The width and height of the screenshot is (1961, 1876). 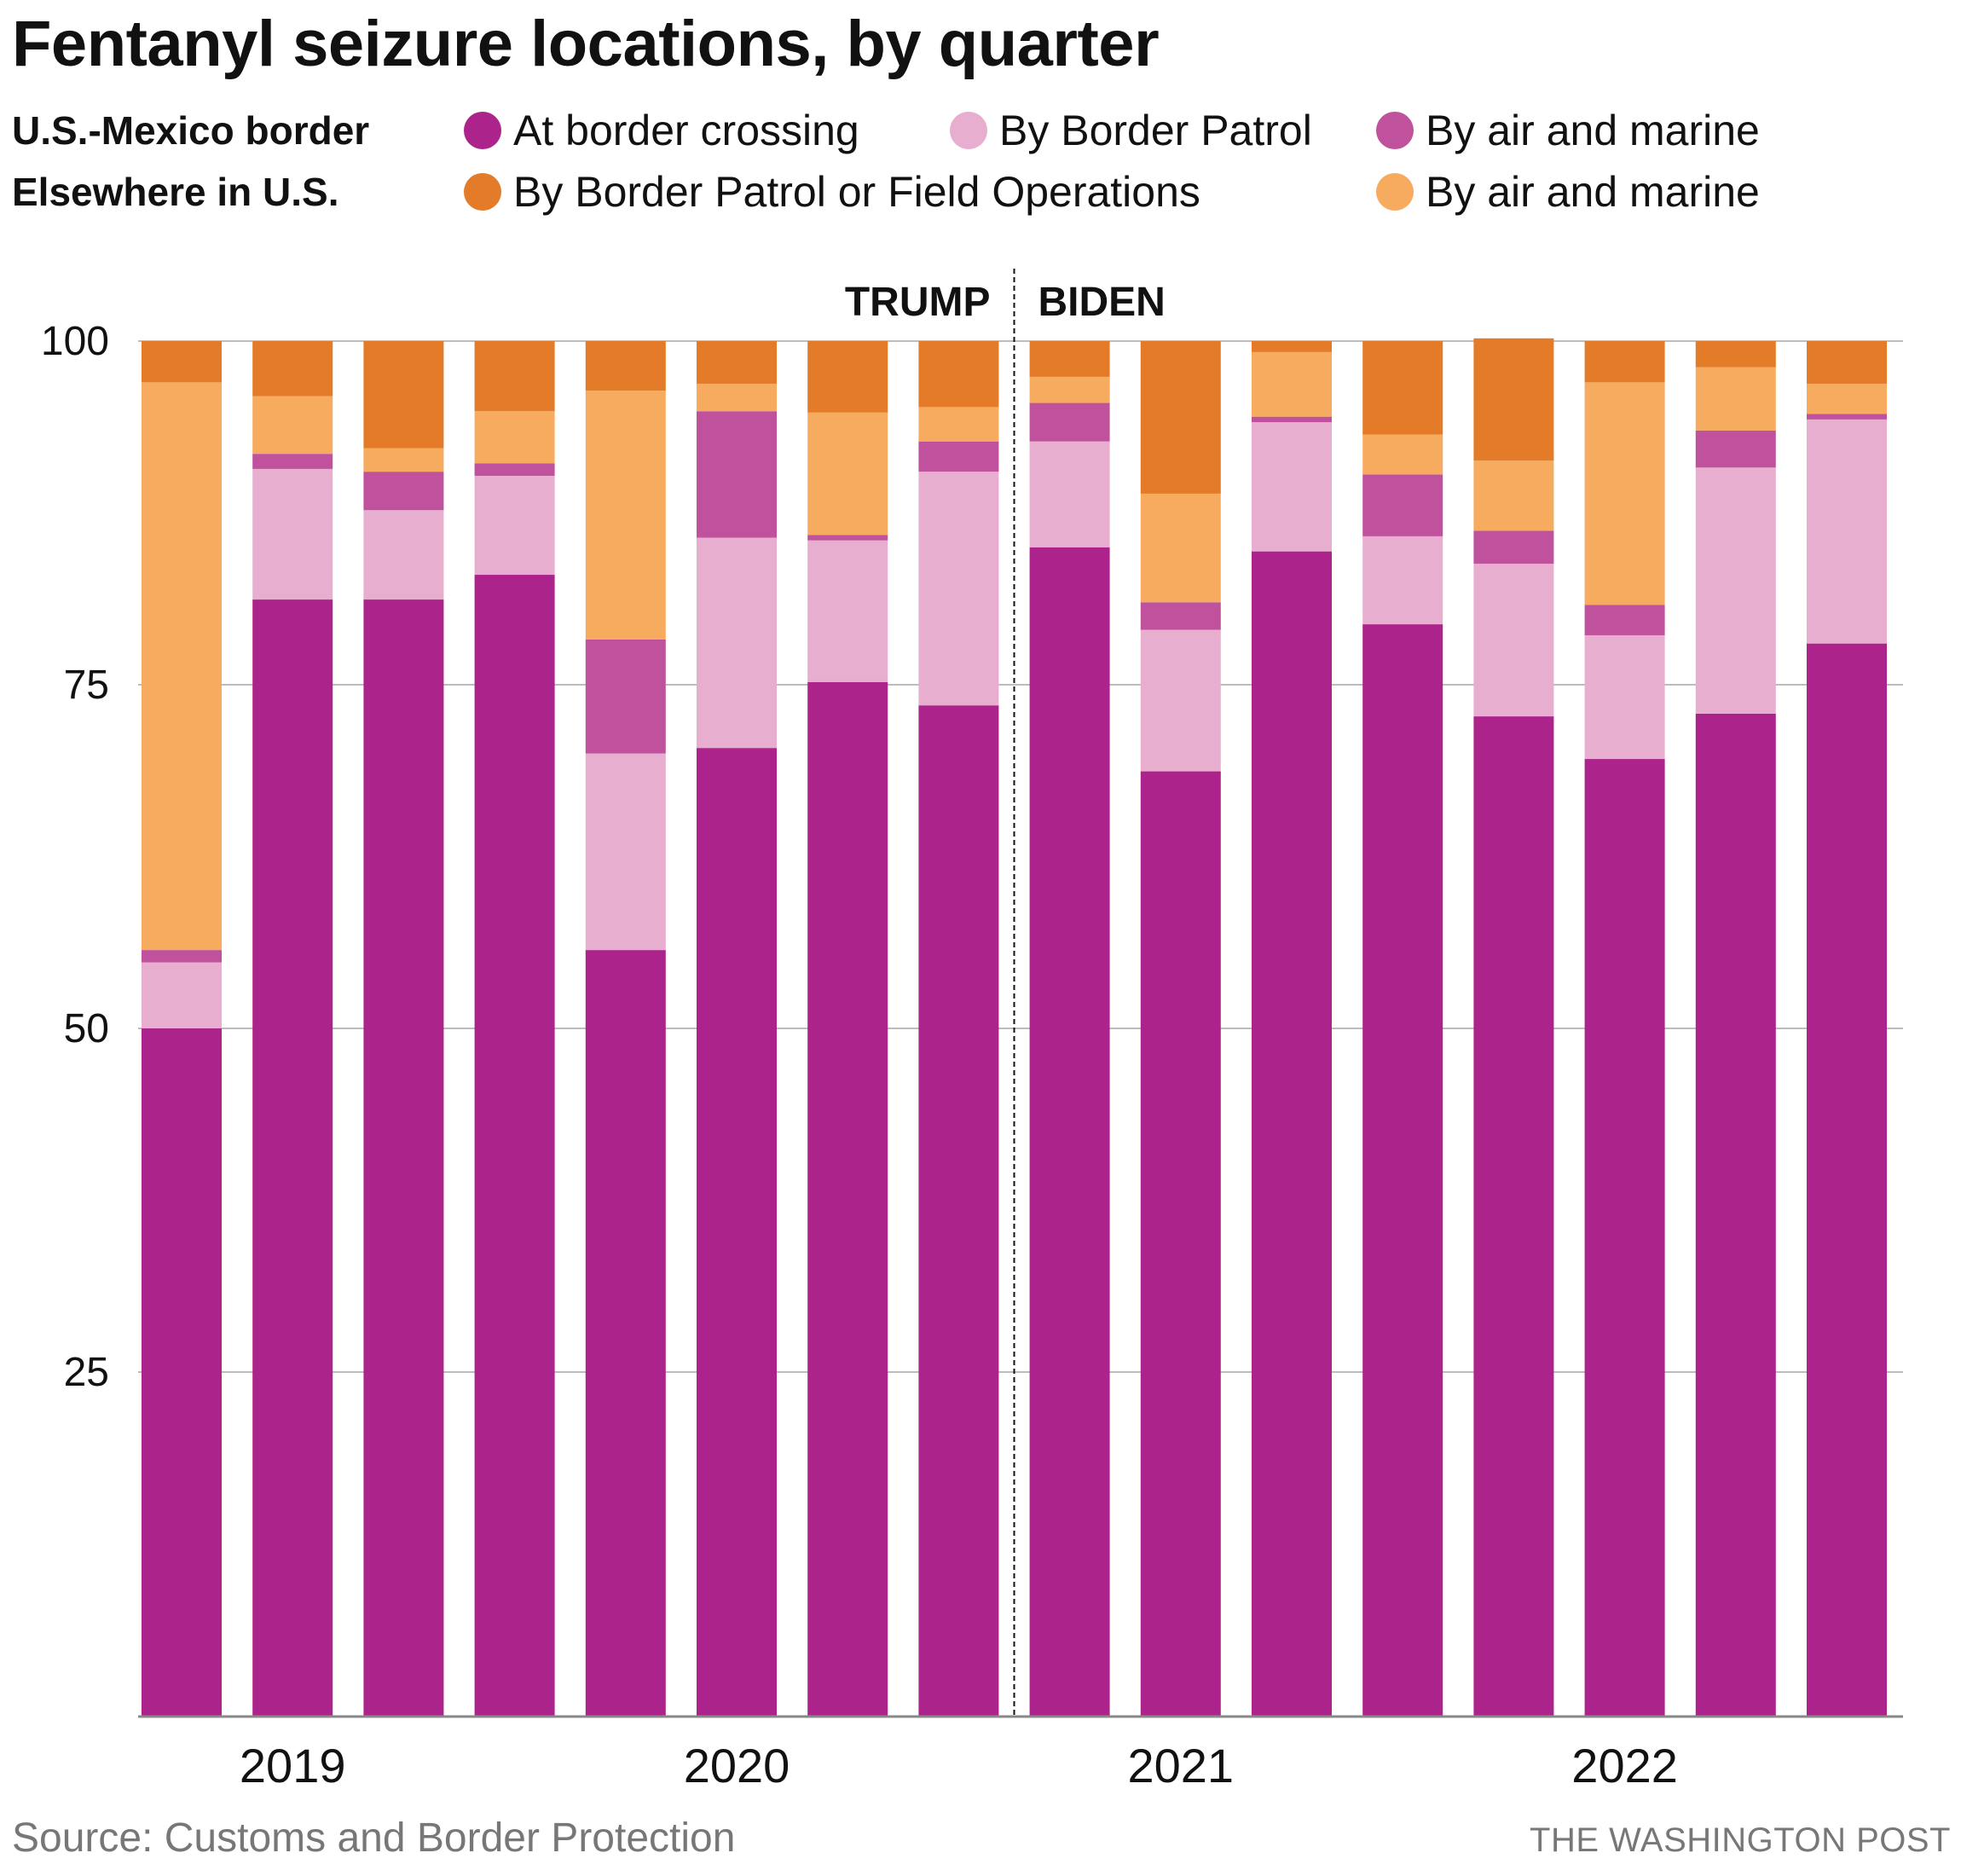 I want to click on bar-segment-4-2021-q3, so click(x=1292, y=384).